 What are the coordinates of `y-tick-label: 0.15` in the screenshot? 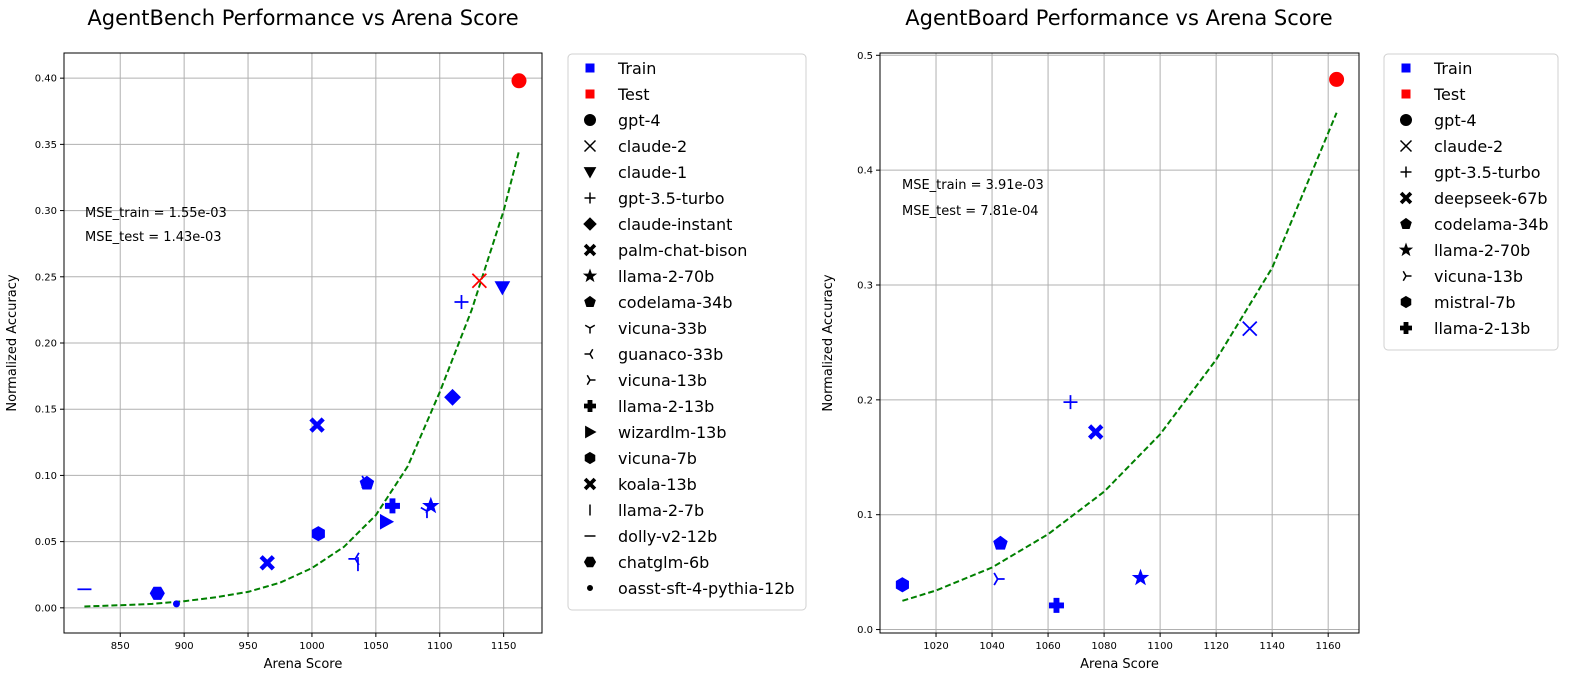 It's located at (46, 410).